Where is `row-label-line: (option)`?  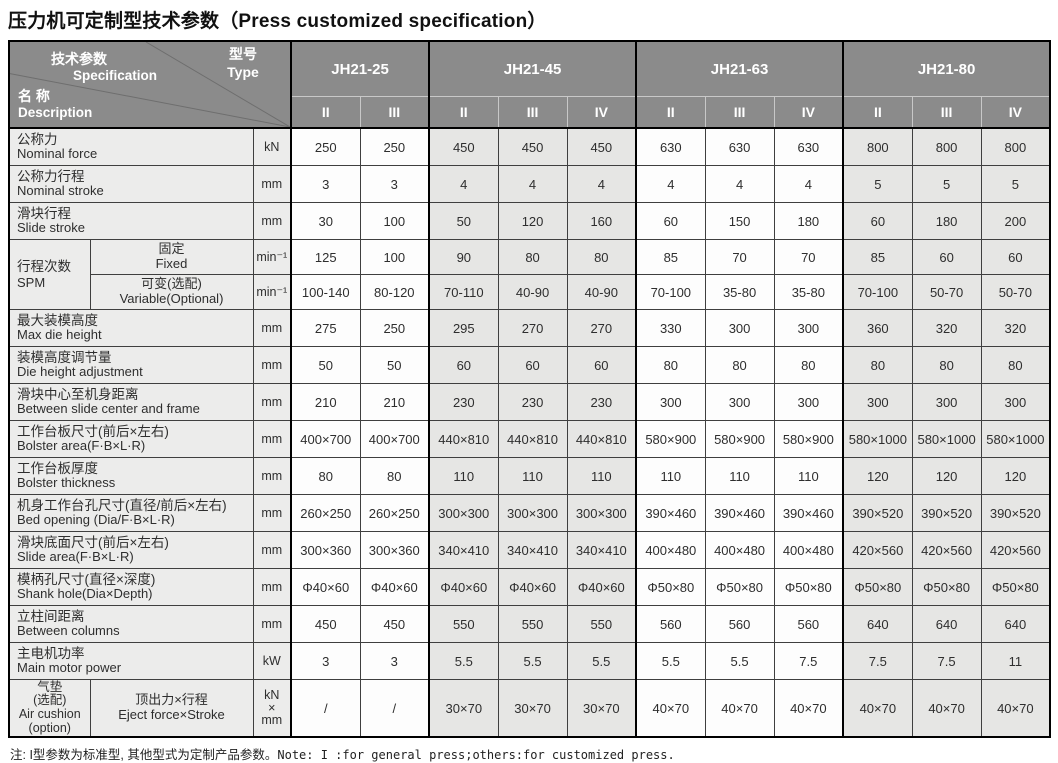
row-label-line: (option) is located at coordinates (49, 727).